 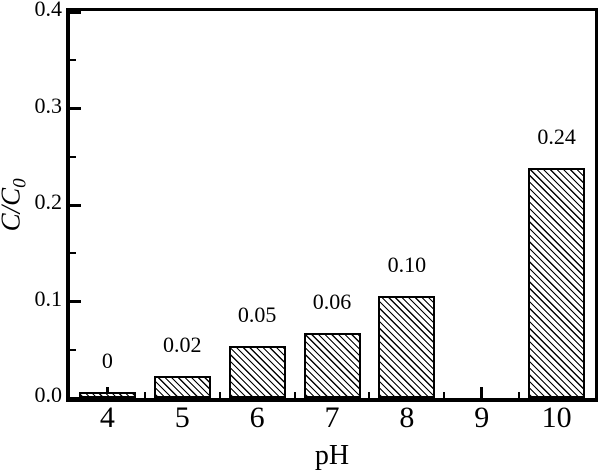 What do you see at coordinates (20, 183) in the screenshot?
I see `y-axis-title-subscript: 0` at bounding box center [20, 183].